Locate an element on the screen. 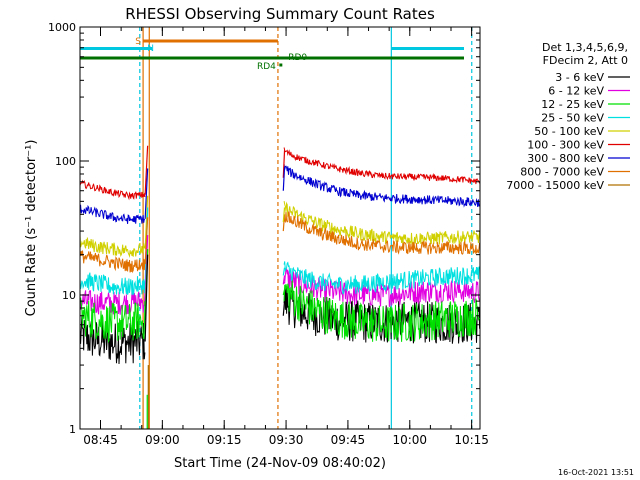 The width and height of the screenshot is (640, 480). x-tick-label-1: 09:00 is located at coordinates (162, 440).